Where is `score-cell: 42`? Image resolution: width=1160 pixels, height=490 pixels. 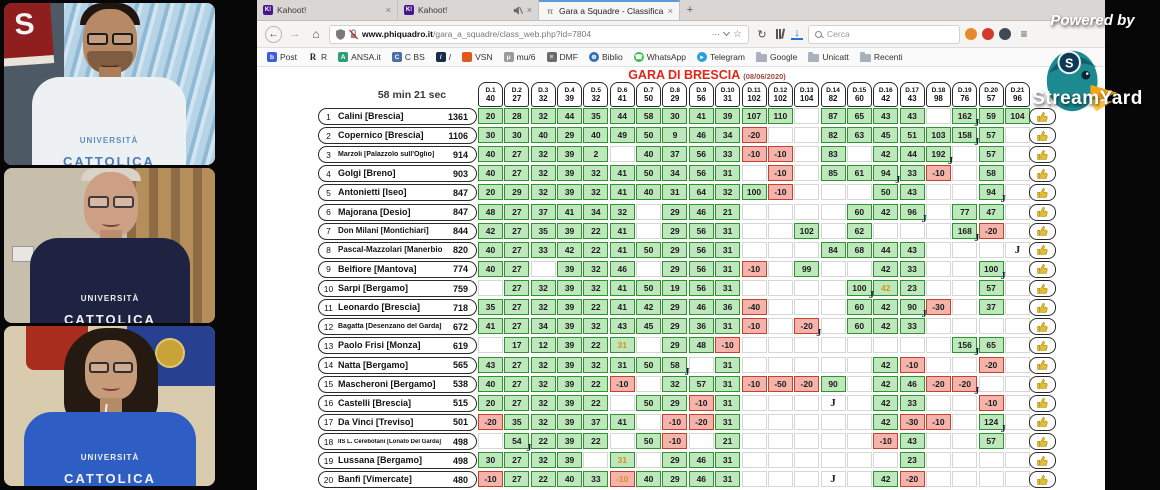
score-cell: 42 is located at coordinates (649, 307).